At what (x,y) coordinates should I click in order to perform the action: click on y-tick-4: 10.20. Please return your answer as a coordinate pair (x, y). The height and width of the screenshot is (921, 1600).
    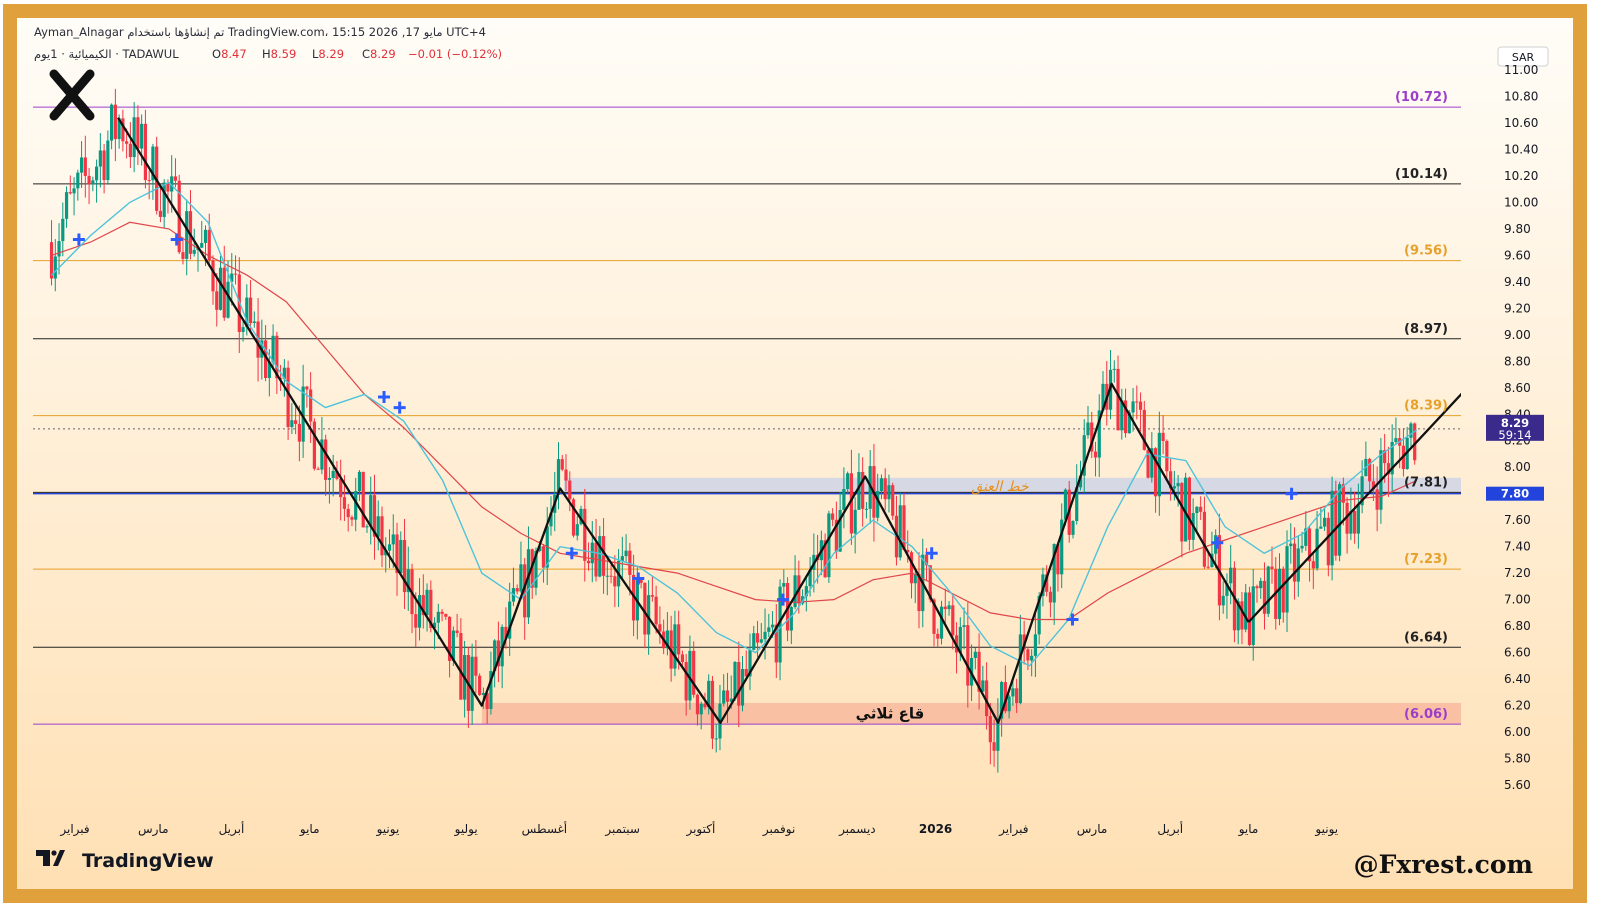
    Looking at the image, I should click on (1521, 176).